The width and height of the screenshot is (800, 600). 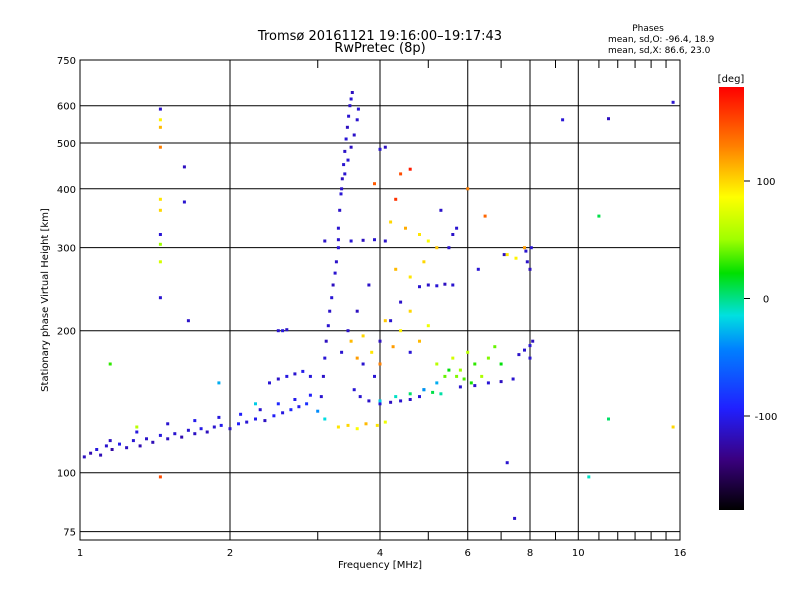 I want to click on colorbar-tick-label: -100, so click(x=766, y=417).